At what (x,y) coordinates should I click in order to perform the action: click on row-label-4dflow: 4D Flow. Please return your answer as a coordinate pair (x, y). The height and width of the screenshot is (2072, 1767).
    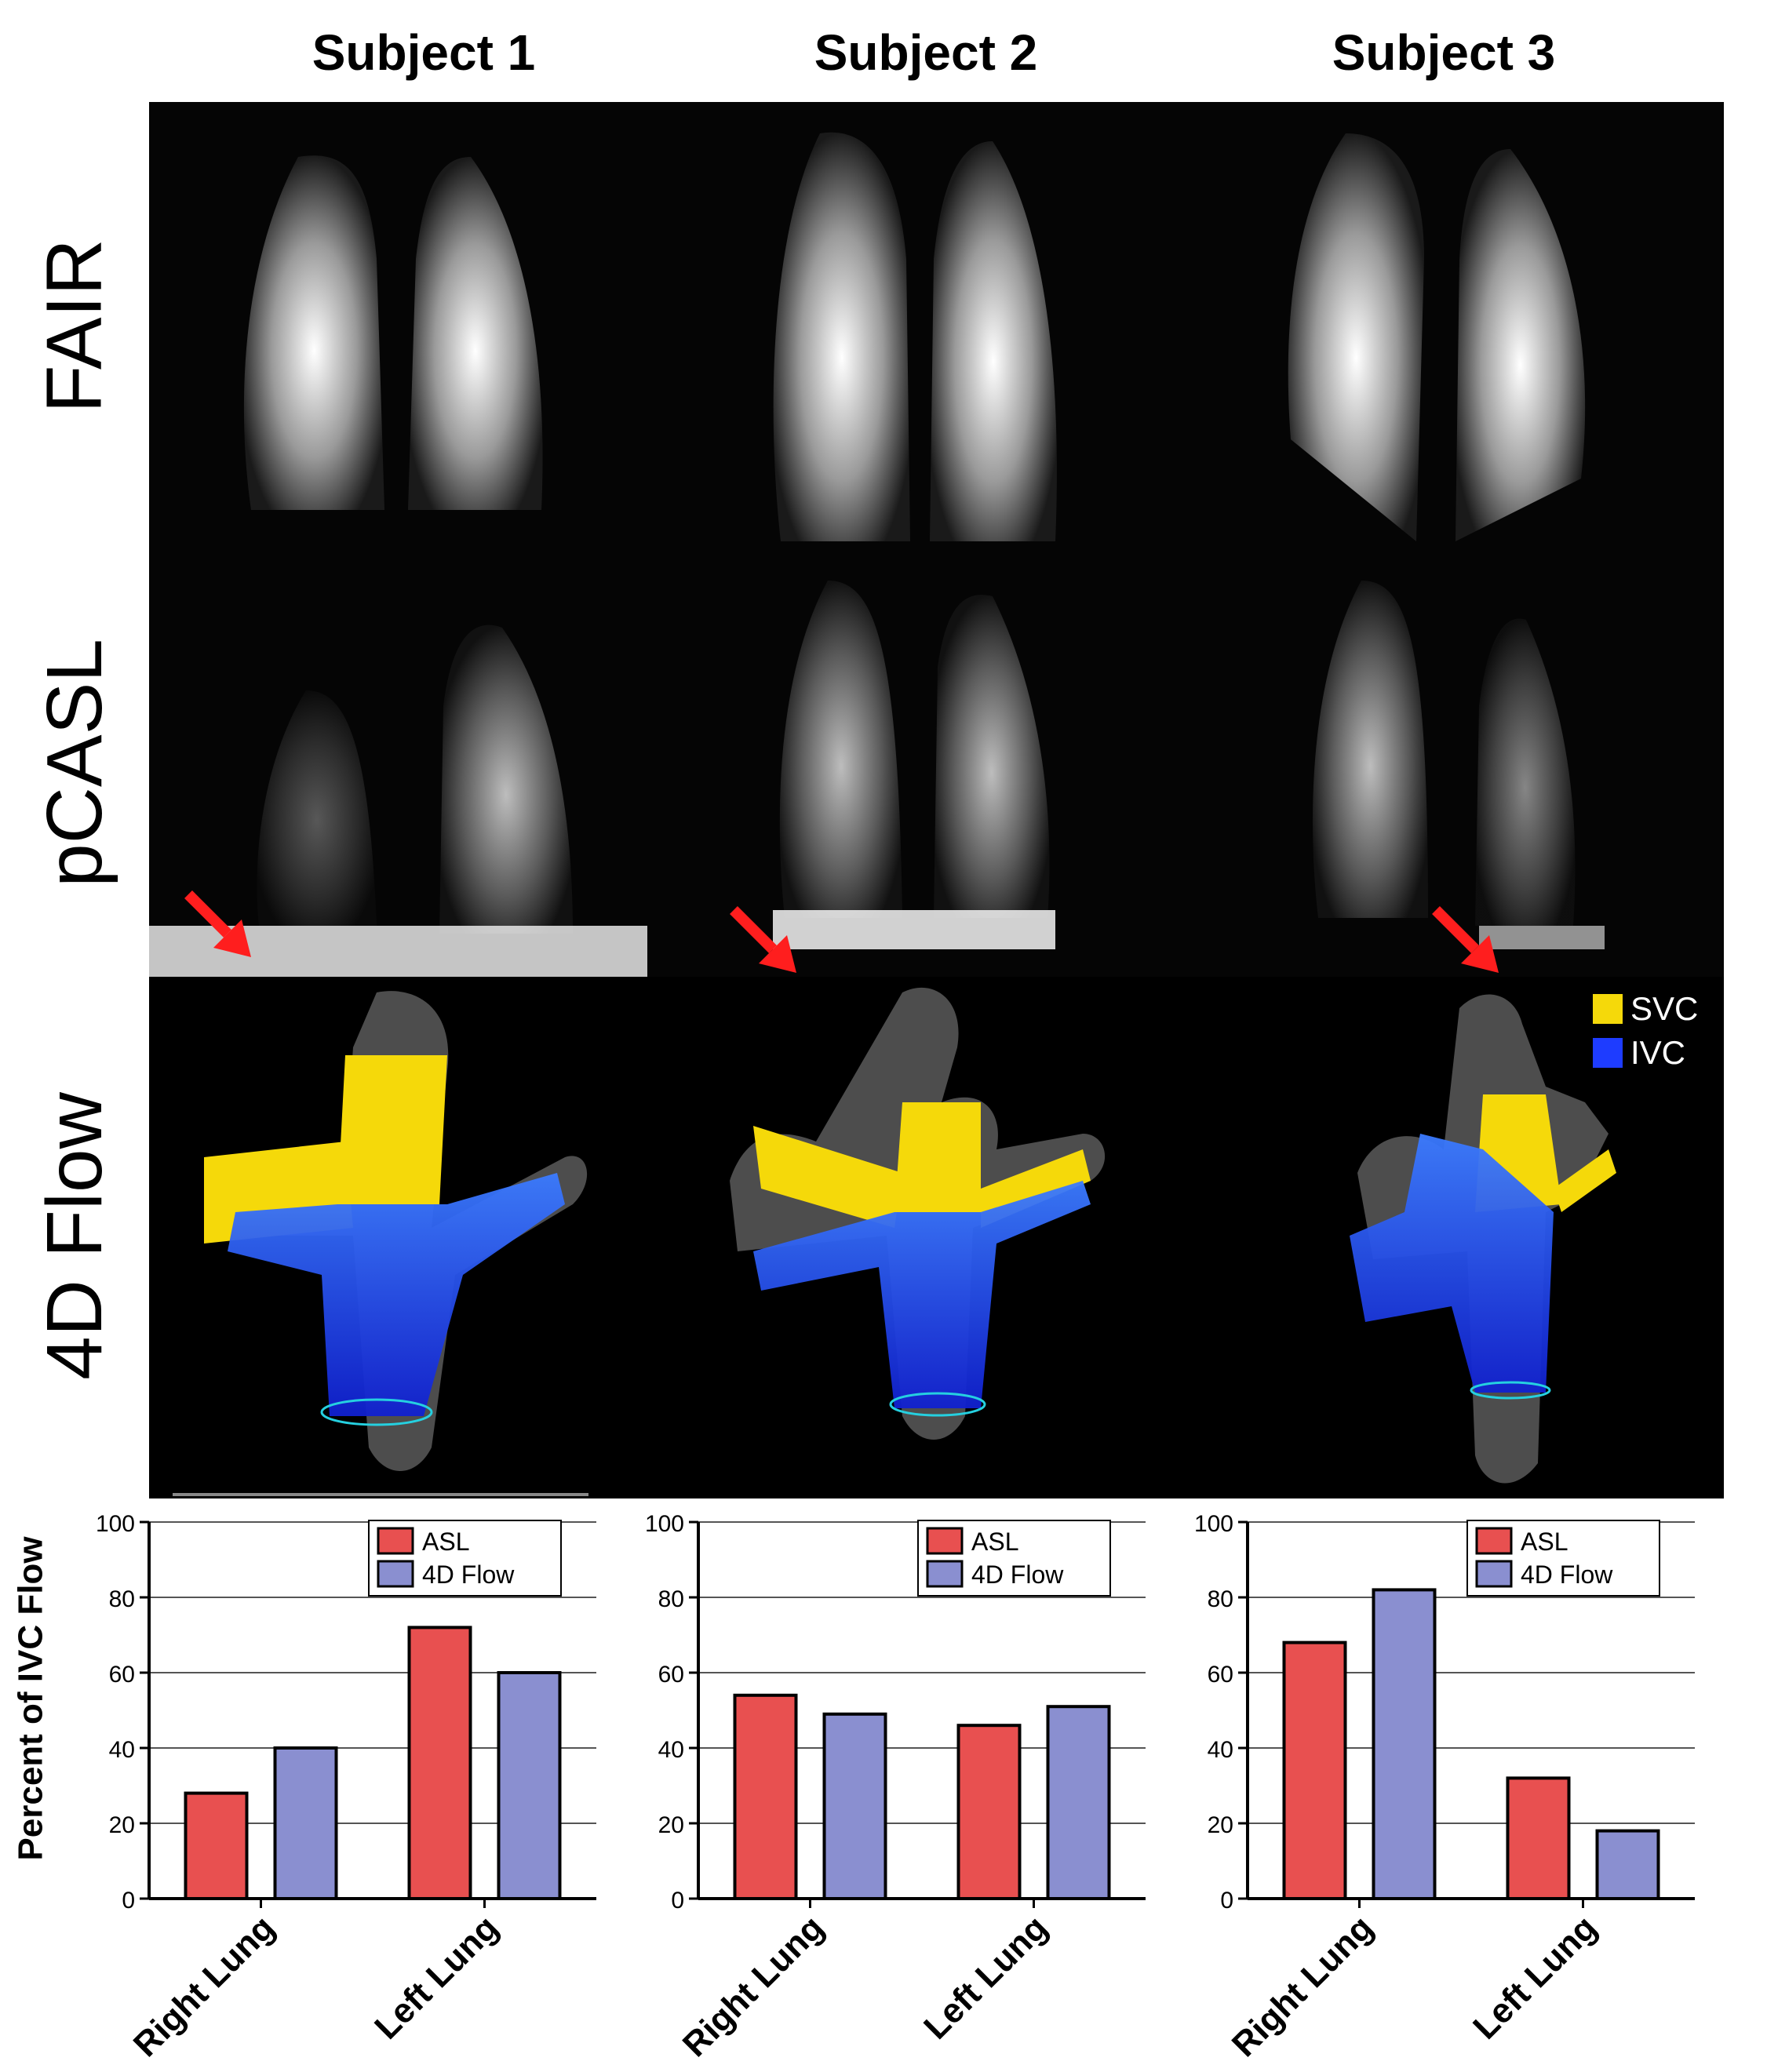
    Looking at the image, I should click on (74, 1235).